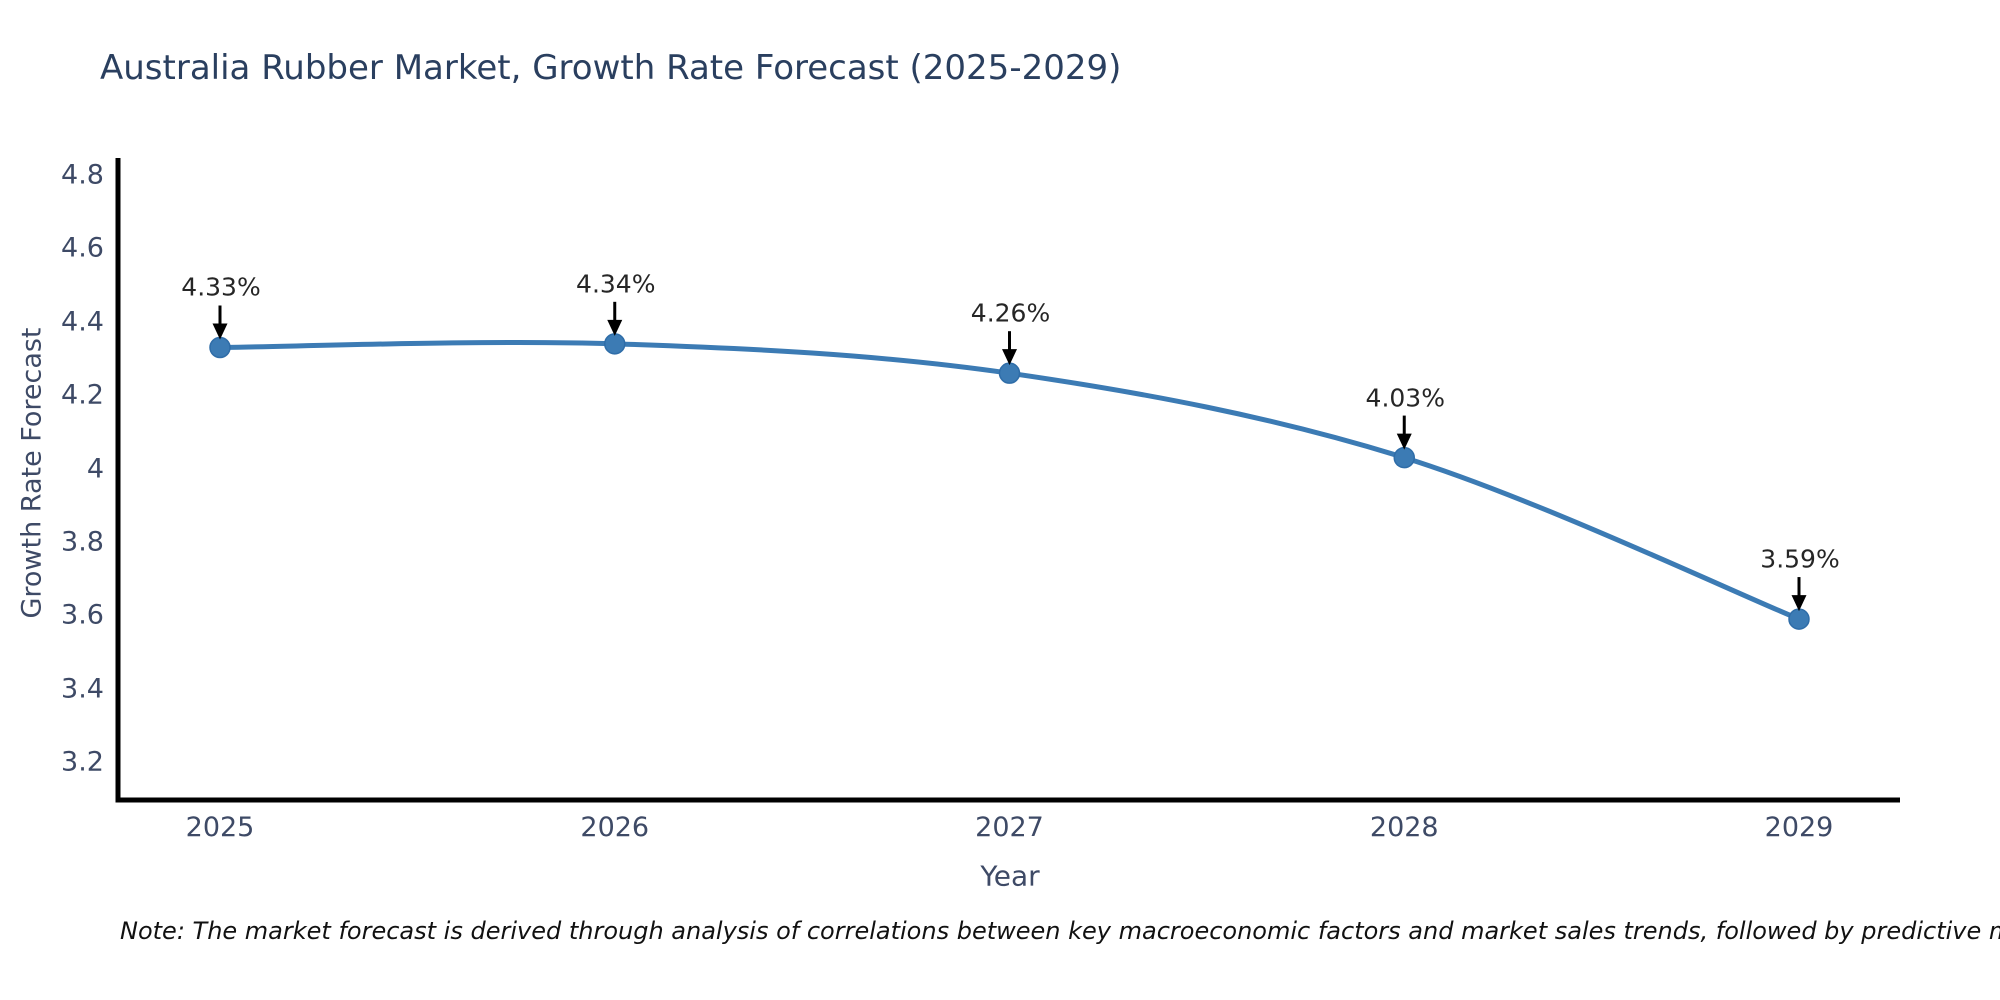 This screenshot has height=1000, width=2000. What do you see at coordinates (1010, 876) in the screenshot?
I see `x-axis-title: Year` at bounding box center [1010, 876].